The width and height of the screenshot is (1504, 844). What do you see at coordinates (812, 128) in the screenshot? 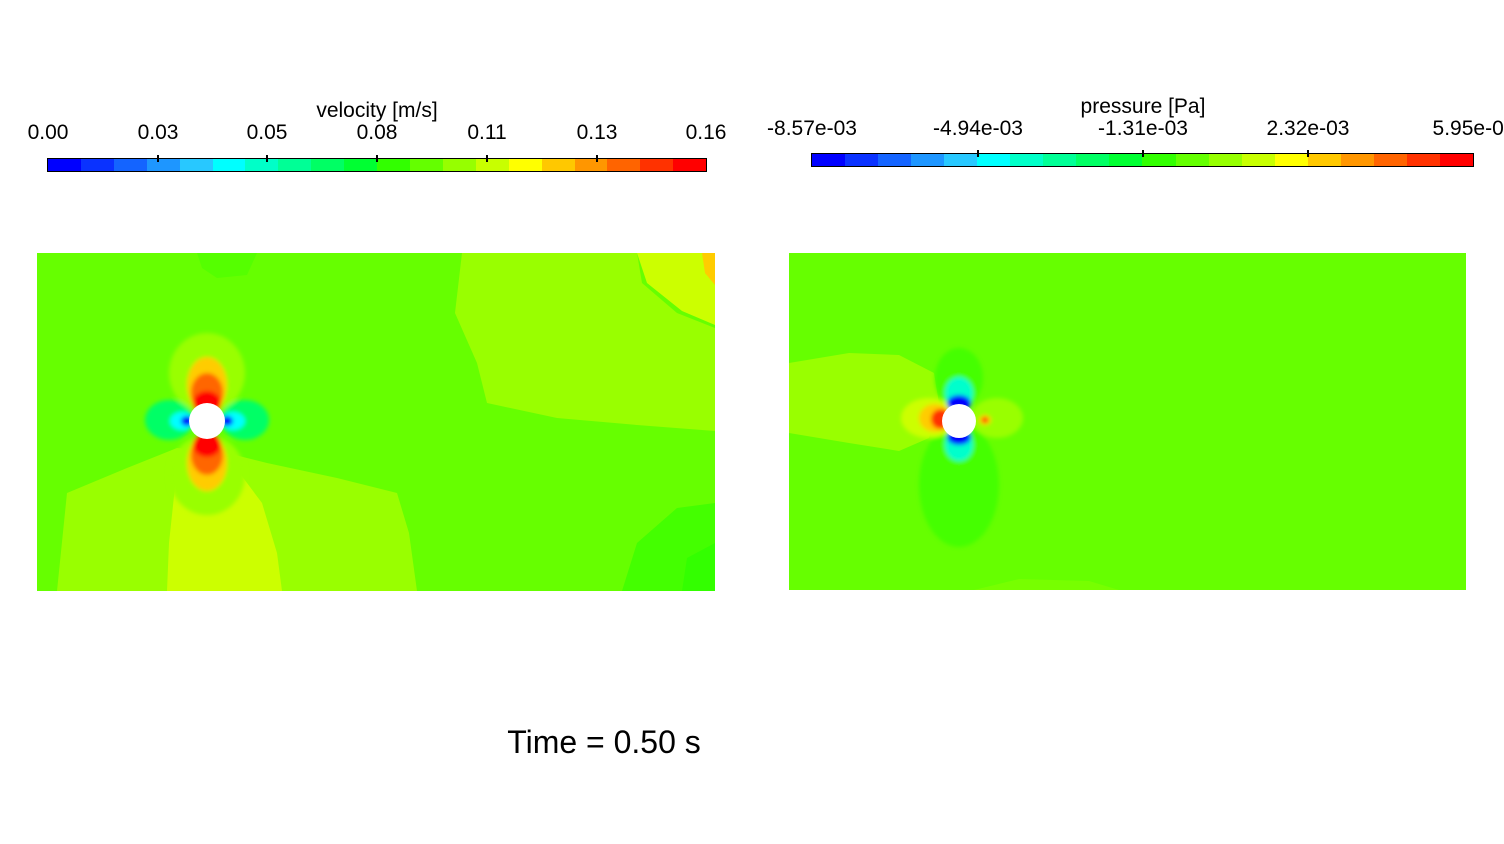
I see `pressure-tick-label: -8.57e-03` at bounding box center [812, 128].